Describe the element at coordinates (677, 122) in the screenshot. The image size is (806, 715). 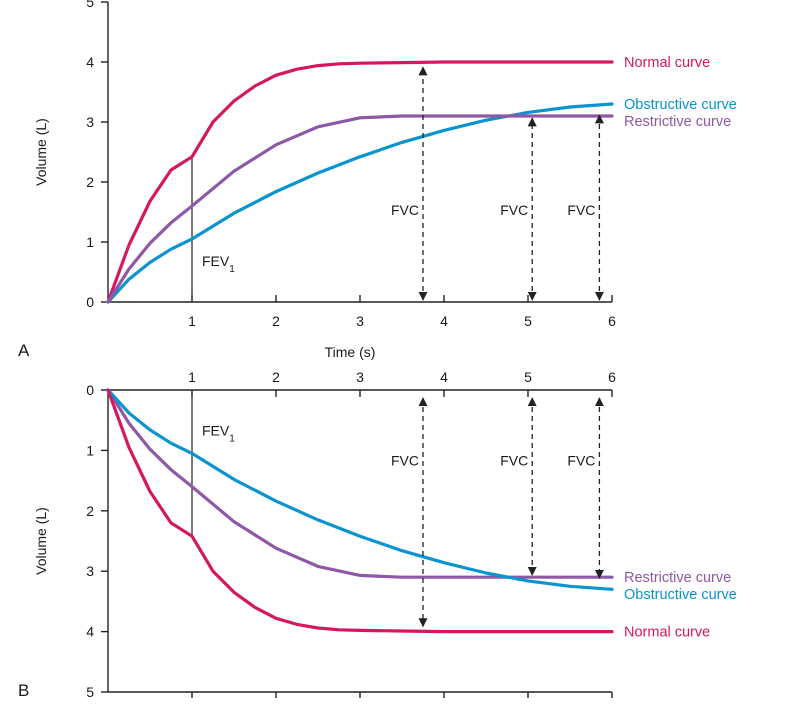
I see `panel-a-restrictive-curve-label: Restrictive curve` at that location.